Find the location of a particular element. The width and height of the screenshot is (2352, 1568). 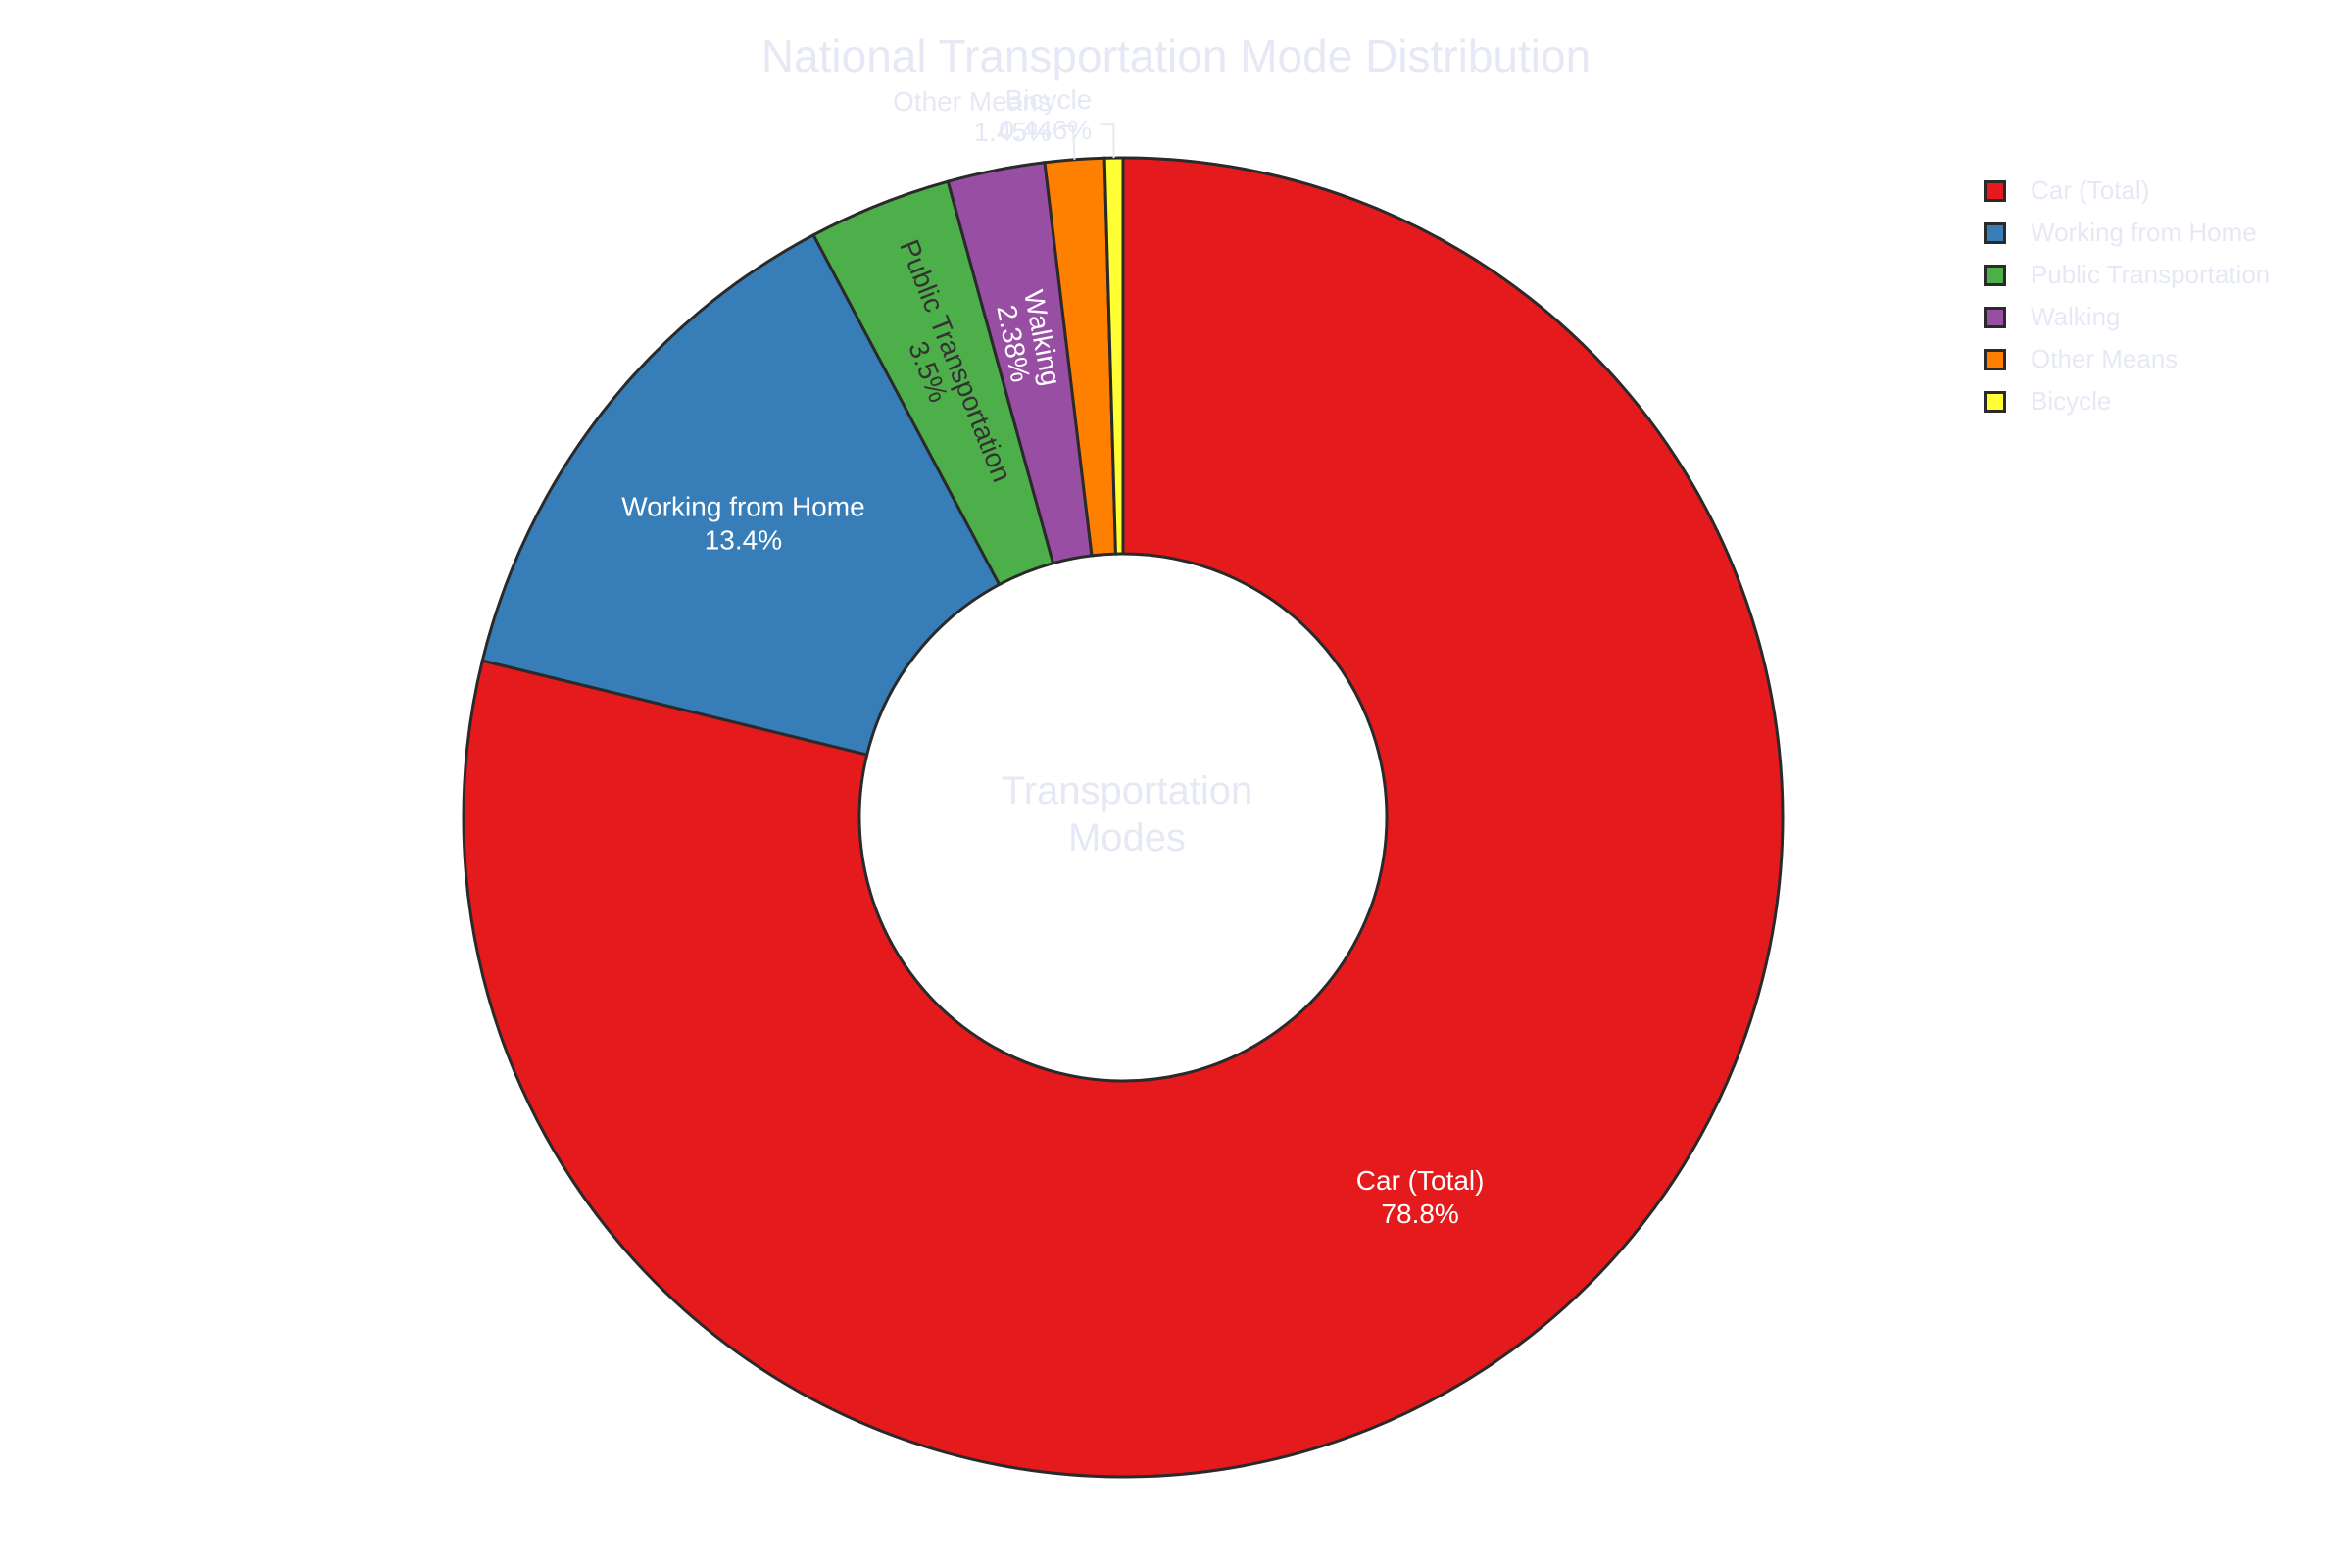

legend-item-walking: Walking is located at coordinates (2127, 317).